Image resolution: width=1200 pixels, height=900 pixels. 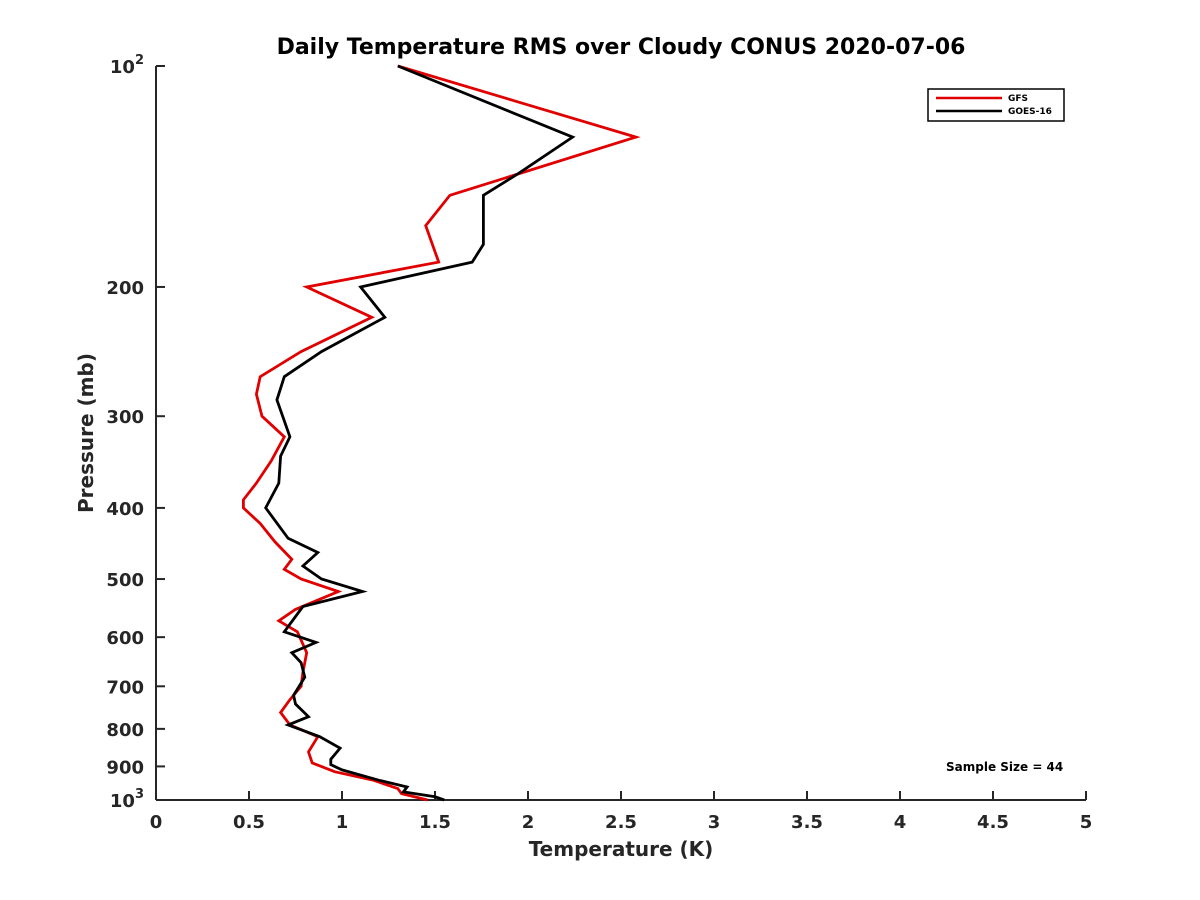 What do you see at coordinates (1018, 99) in the screenshot?
I see `legend-label-gfs: GFS` at bounding box center [1018, 99].